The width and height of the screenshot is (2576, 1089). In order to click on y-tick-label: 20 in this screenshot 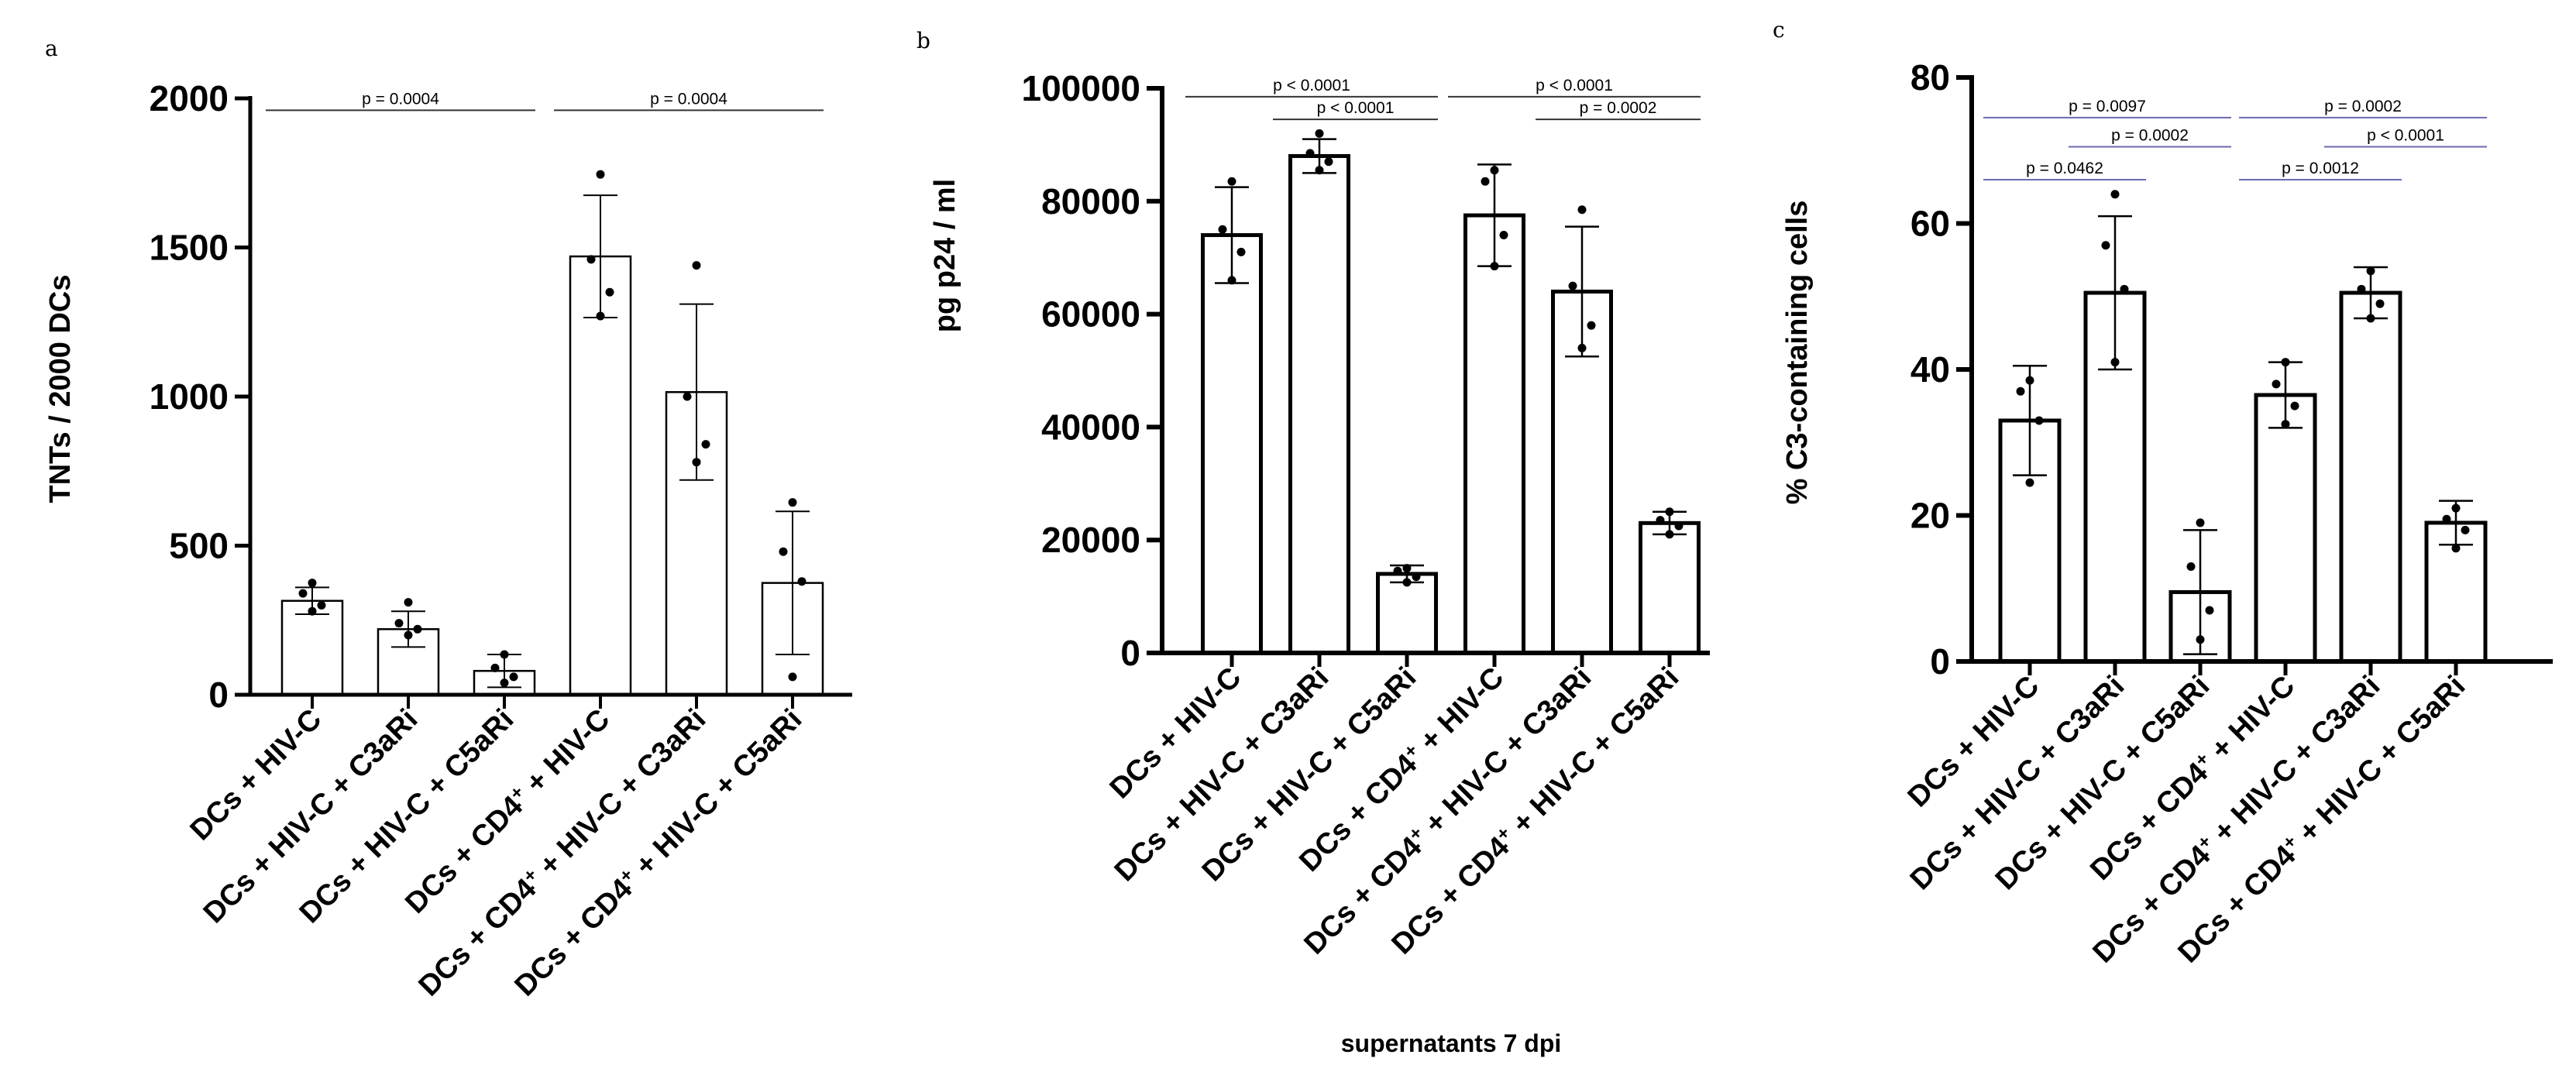, I will do `click(1930, 516)`.